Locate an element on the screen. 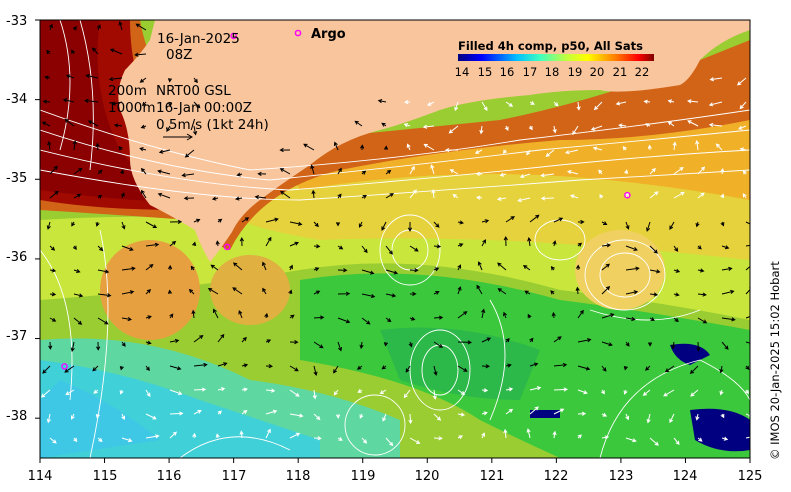 The height and width of the screenshot is (492, 791). colorbar-label: 14 is located at coordinates (462, 72).